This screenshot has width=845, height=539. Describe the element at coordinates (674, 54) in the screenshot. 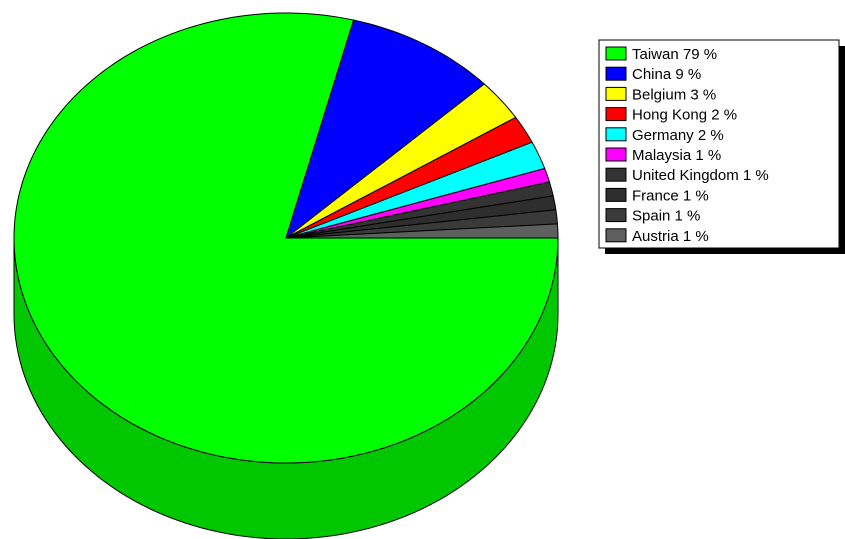

I see `legend-label-taiwan: Taiwan 79 %` at that location.